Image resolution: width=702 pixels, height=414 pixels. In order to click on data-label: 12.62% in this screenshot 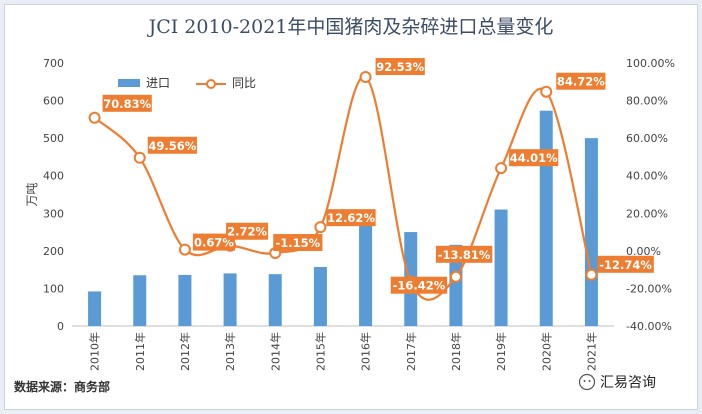, I will do `click(351, 218)`.